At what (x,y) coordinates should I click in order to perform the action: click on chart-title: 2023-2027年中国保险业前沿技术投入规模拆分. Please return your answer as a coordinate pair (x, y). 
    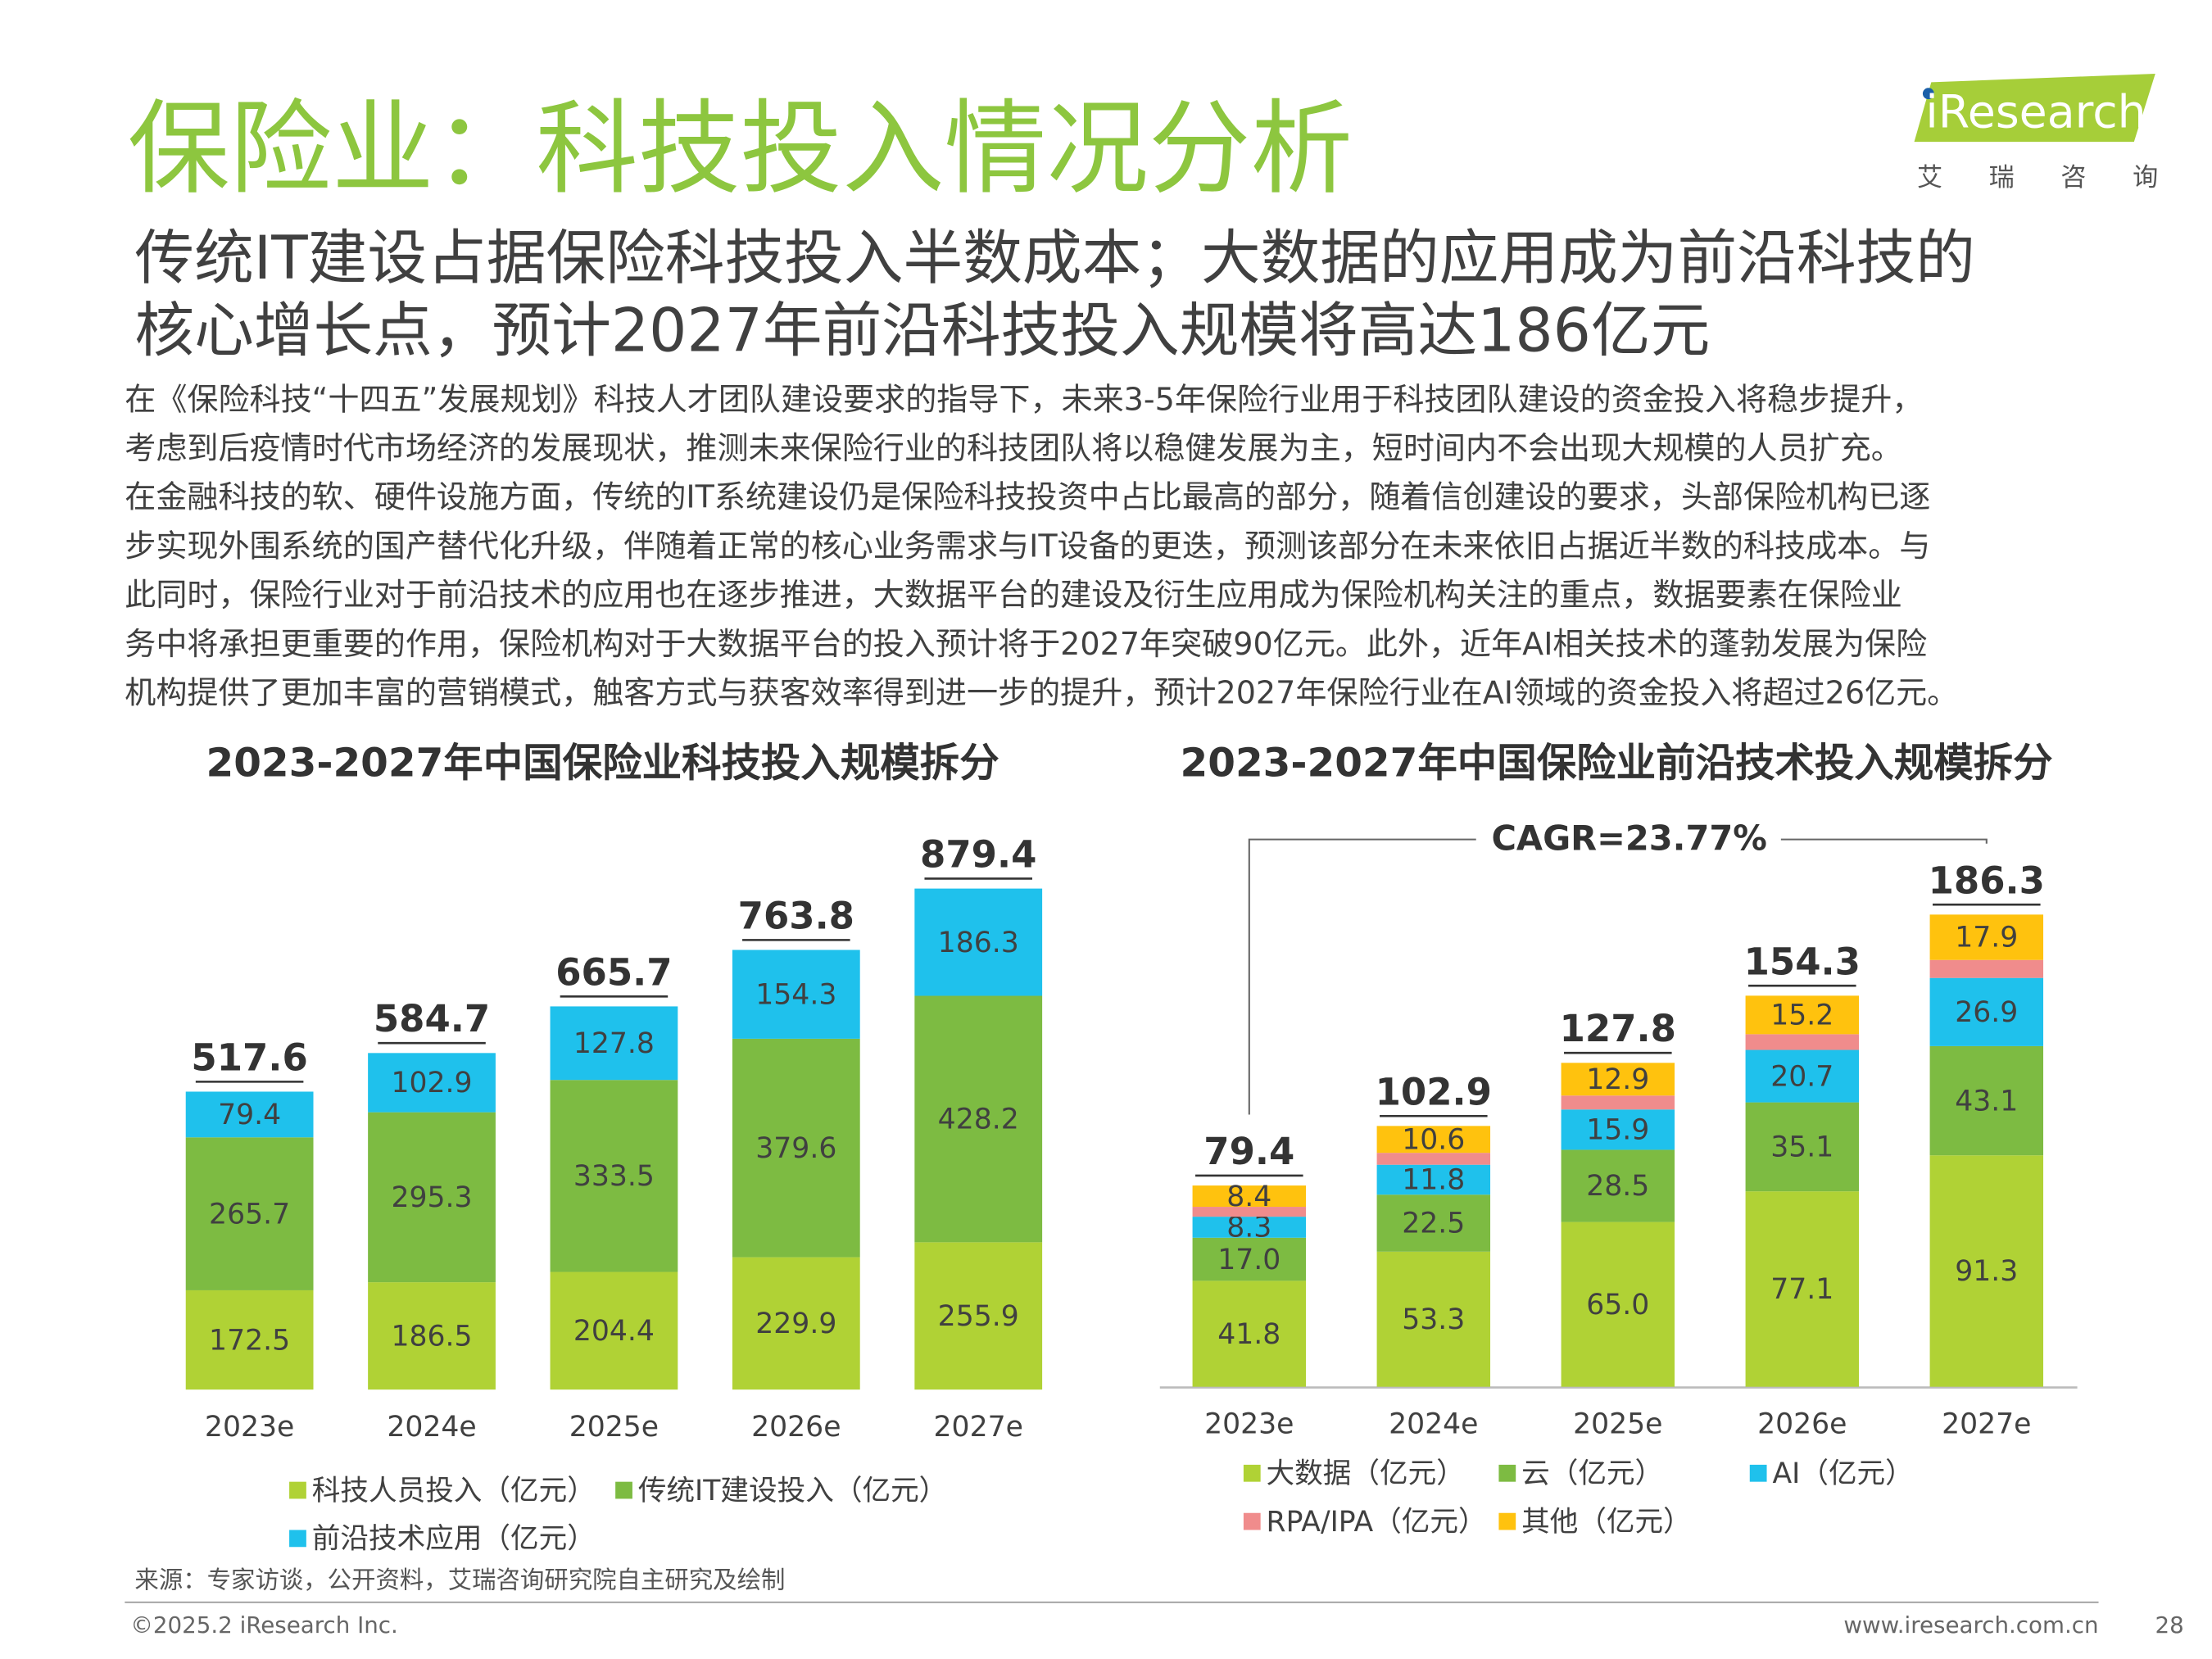
    Looking at the image, I should click on (1617, 763).